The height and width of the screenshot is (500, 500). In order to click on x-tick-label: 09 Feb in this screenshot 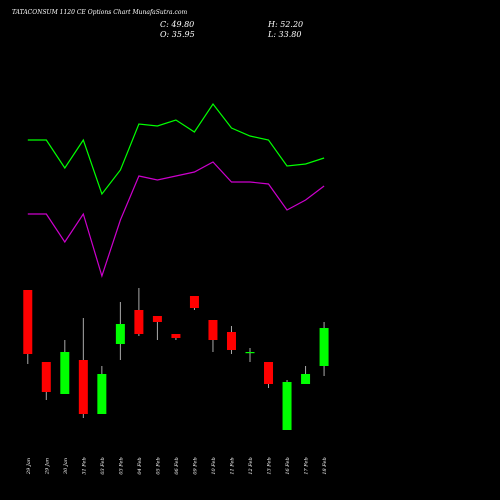, I will do `click(195, 465)`.